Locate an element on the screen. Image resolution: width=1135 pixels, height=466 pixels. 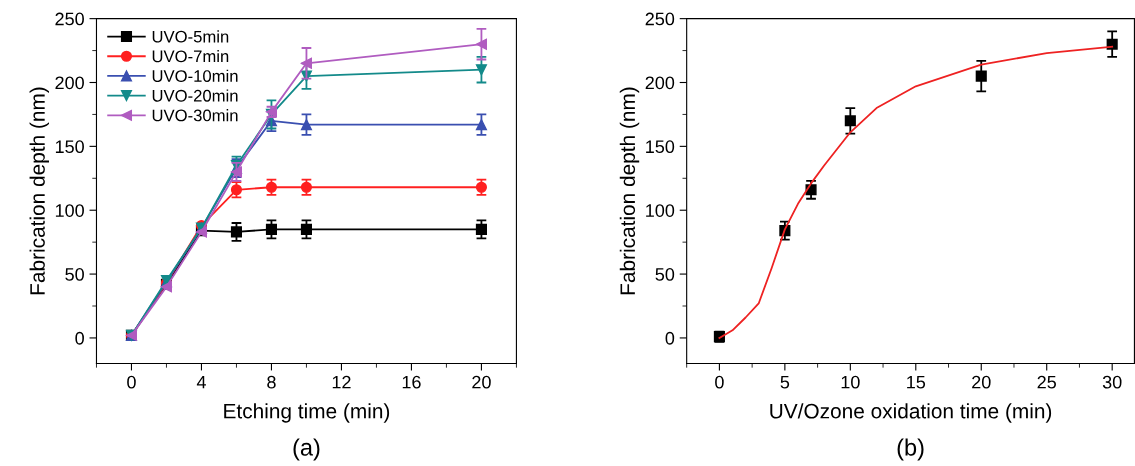
legend-label: UVO-7min is located at coordinates (190, 56).